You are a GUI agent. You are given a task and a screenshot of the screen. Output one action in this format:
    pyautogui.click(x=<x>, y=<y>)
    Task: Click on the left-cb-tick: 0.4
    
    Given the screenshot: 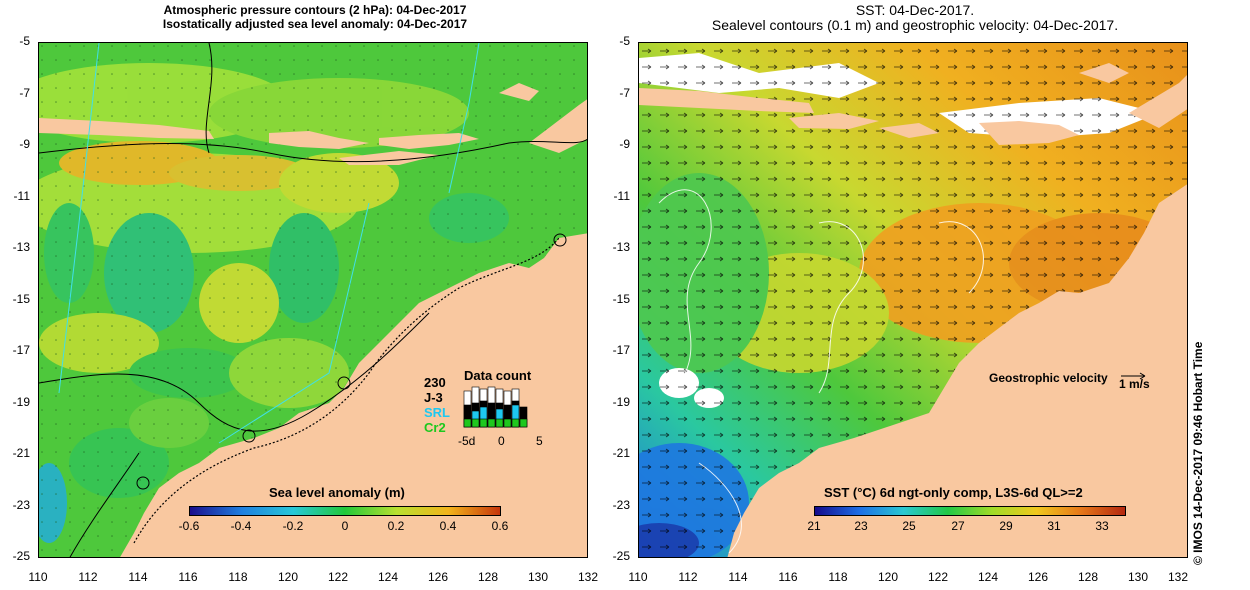 What is the action you would take?
    pyautogui.click(x=448, y=526)
    